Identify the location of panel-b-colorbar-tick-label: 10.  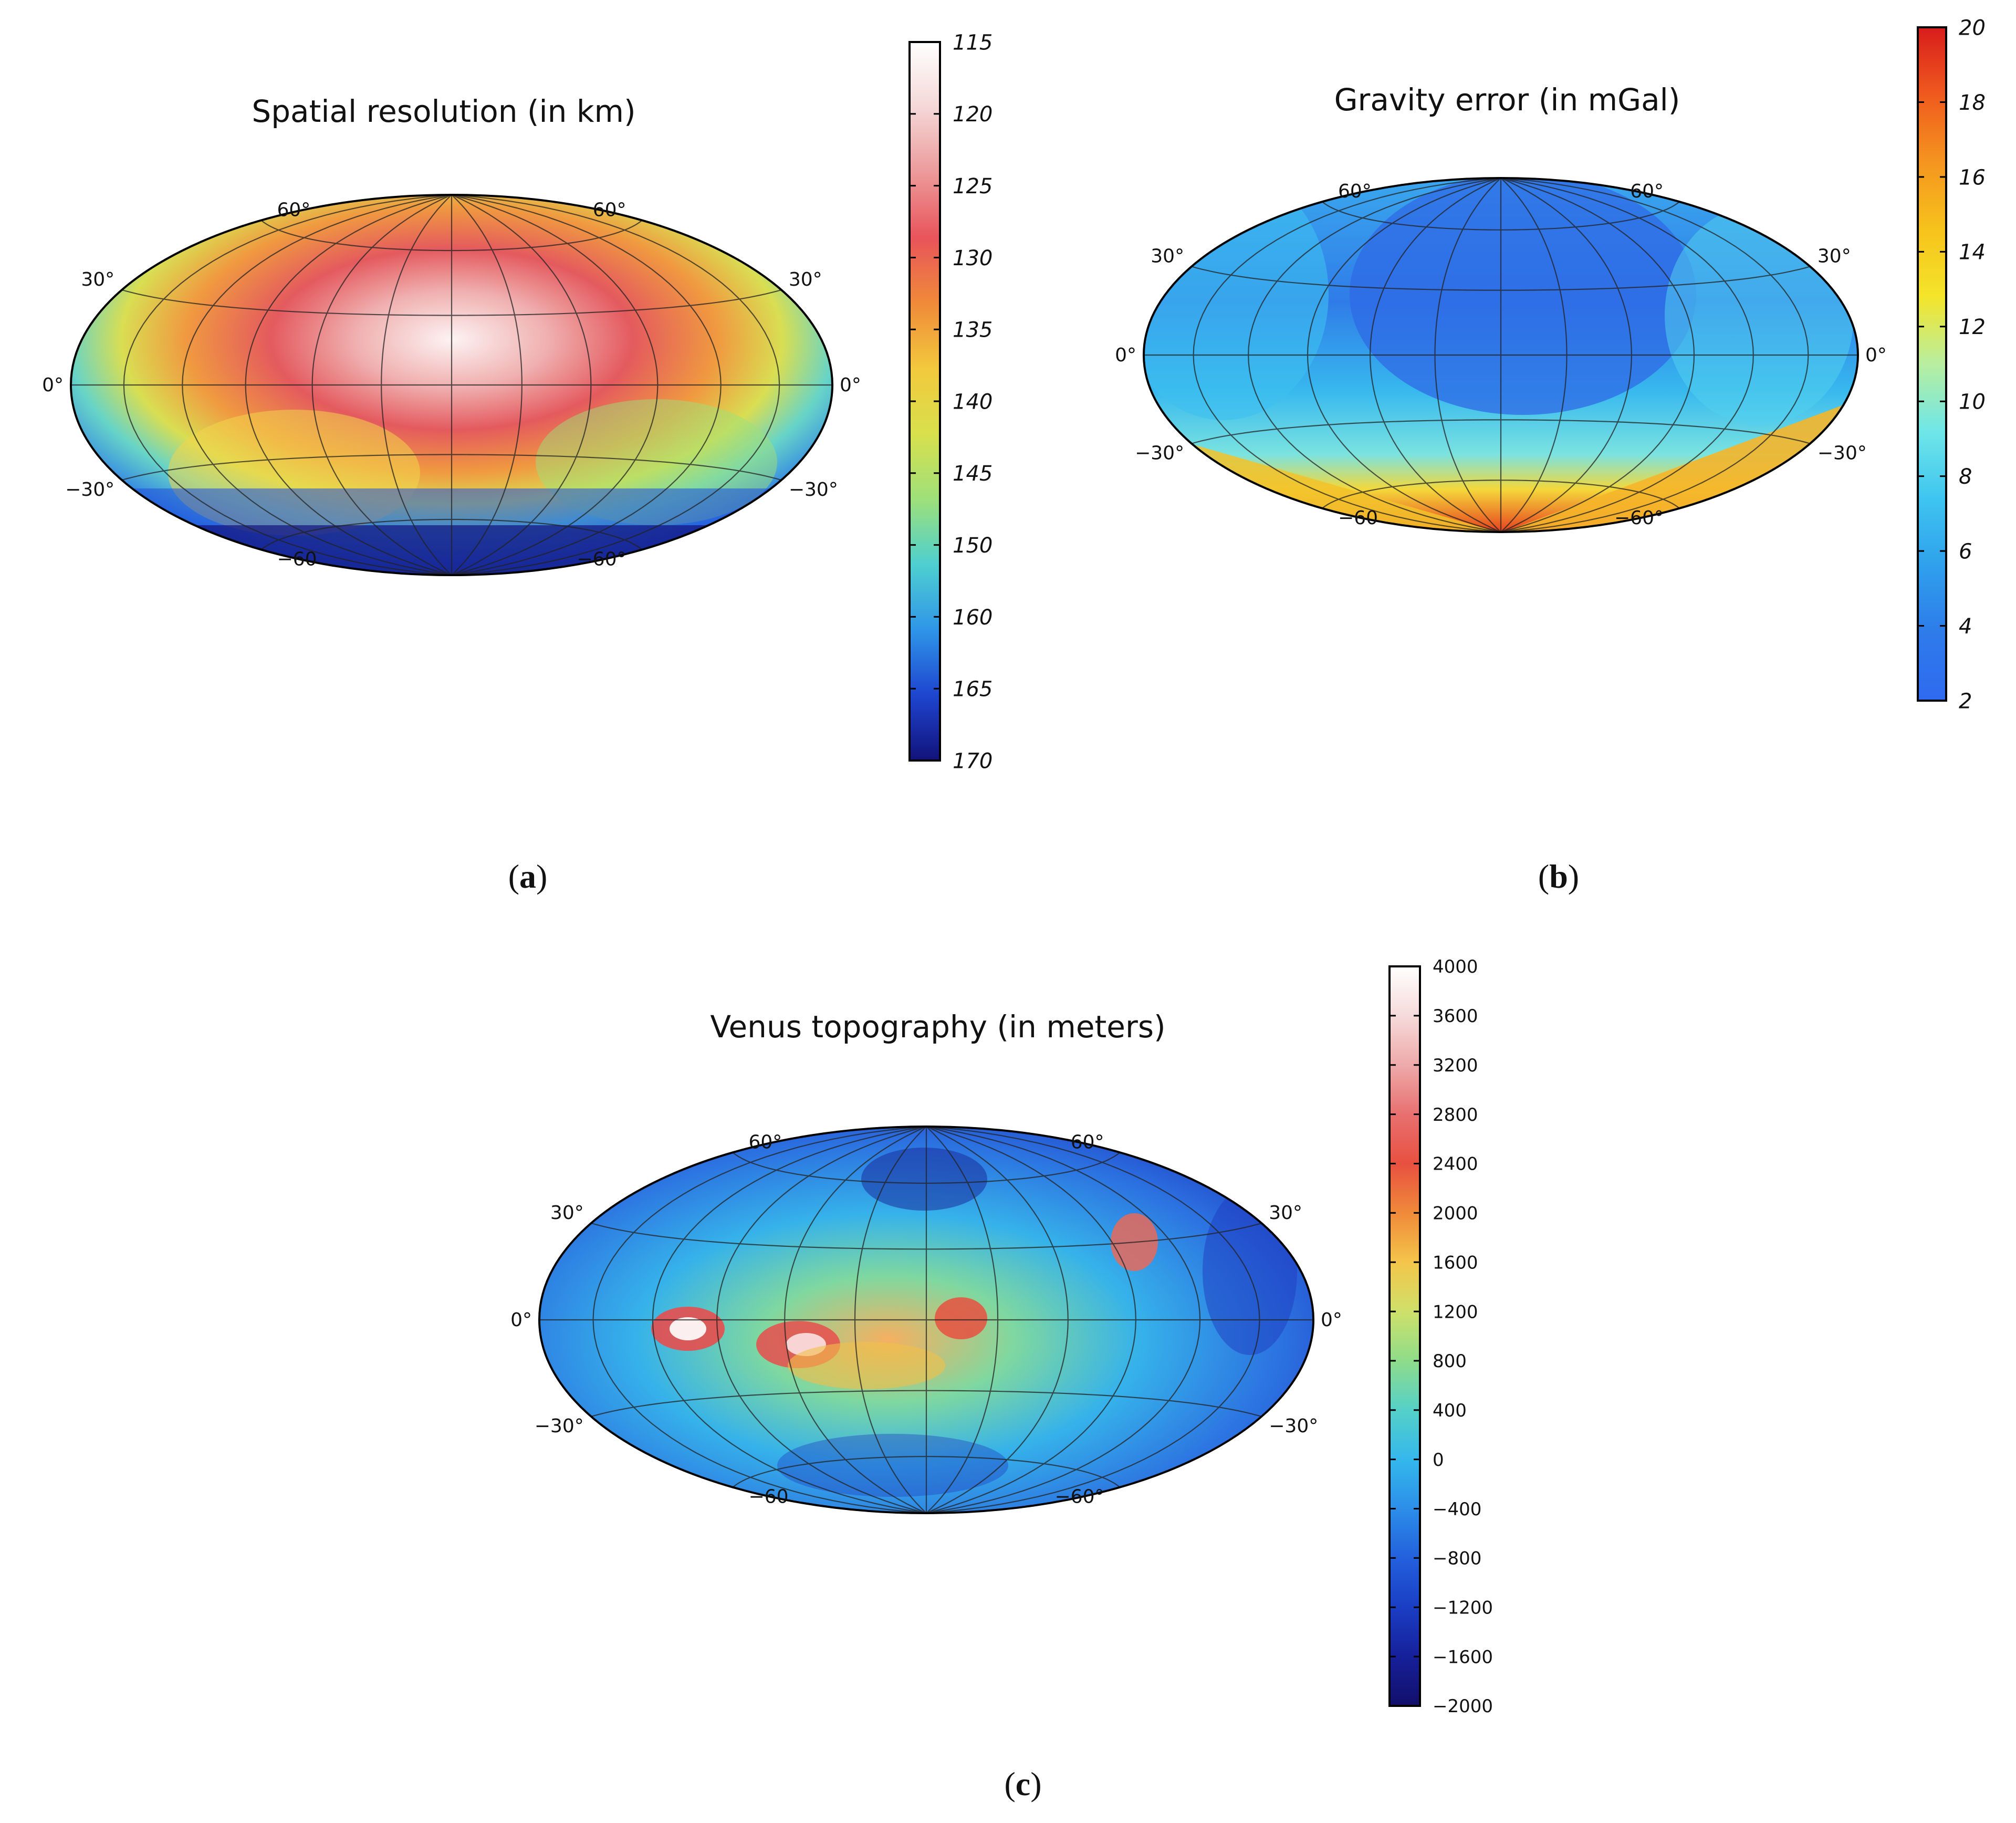
(1972, 402).